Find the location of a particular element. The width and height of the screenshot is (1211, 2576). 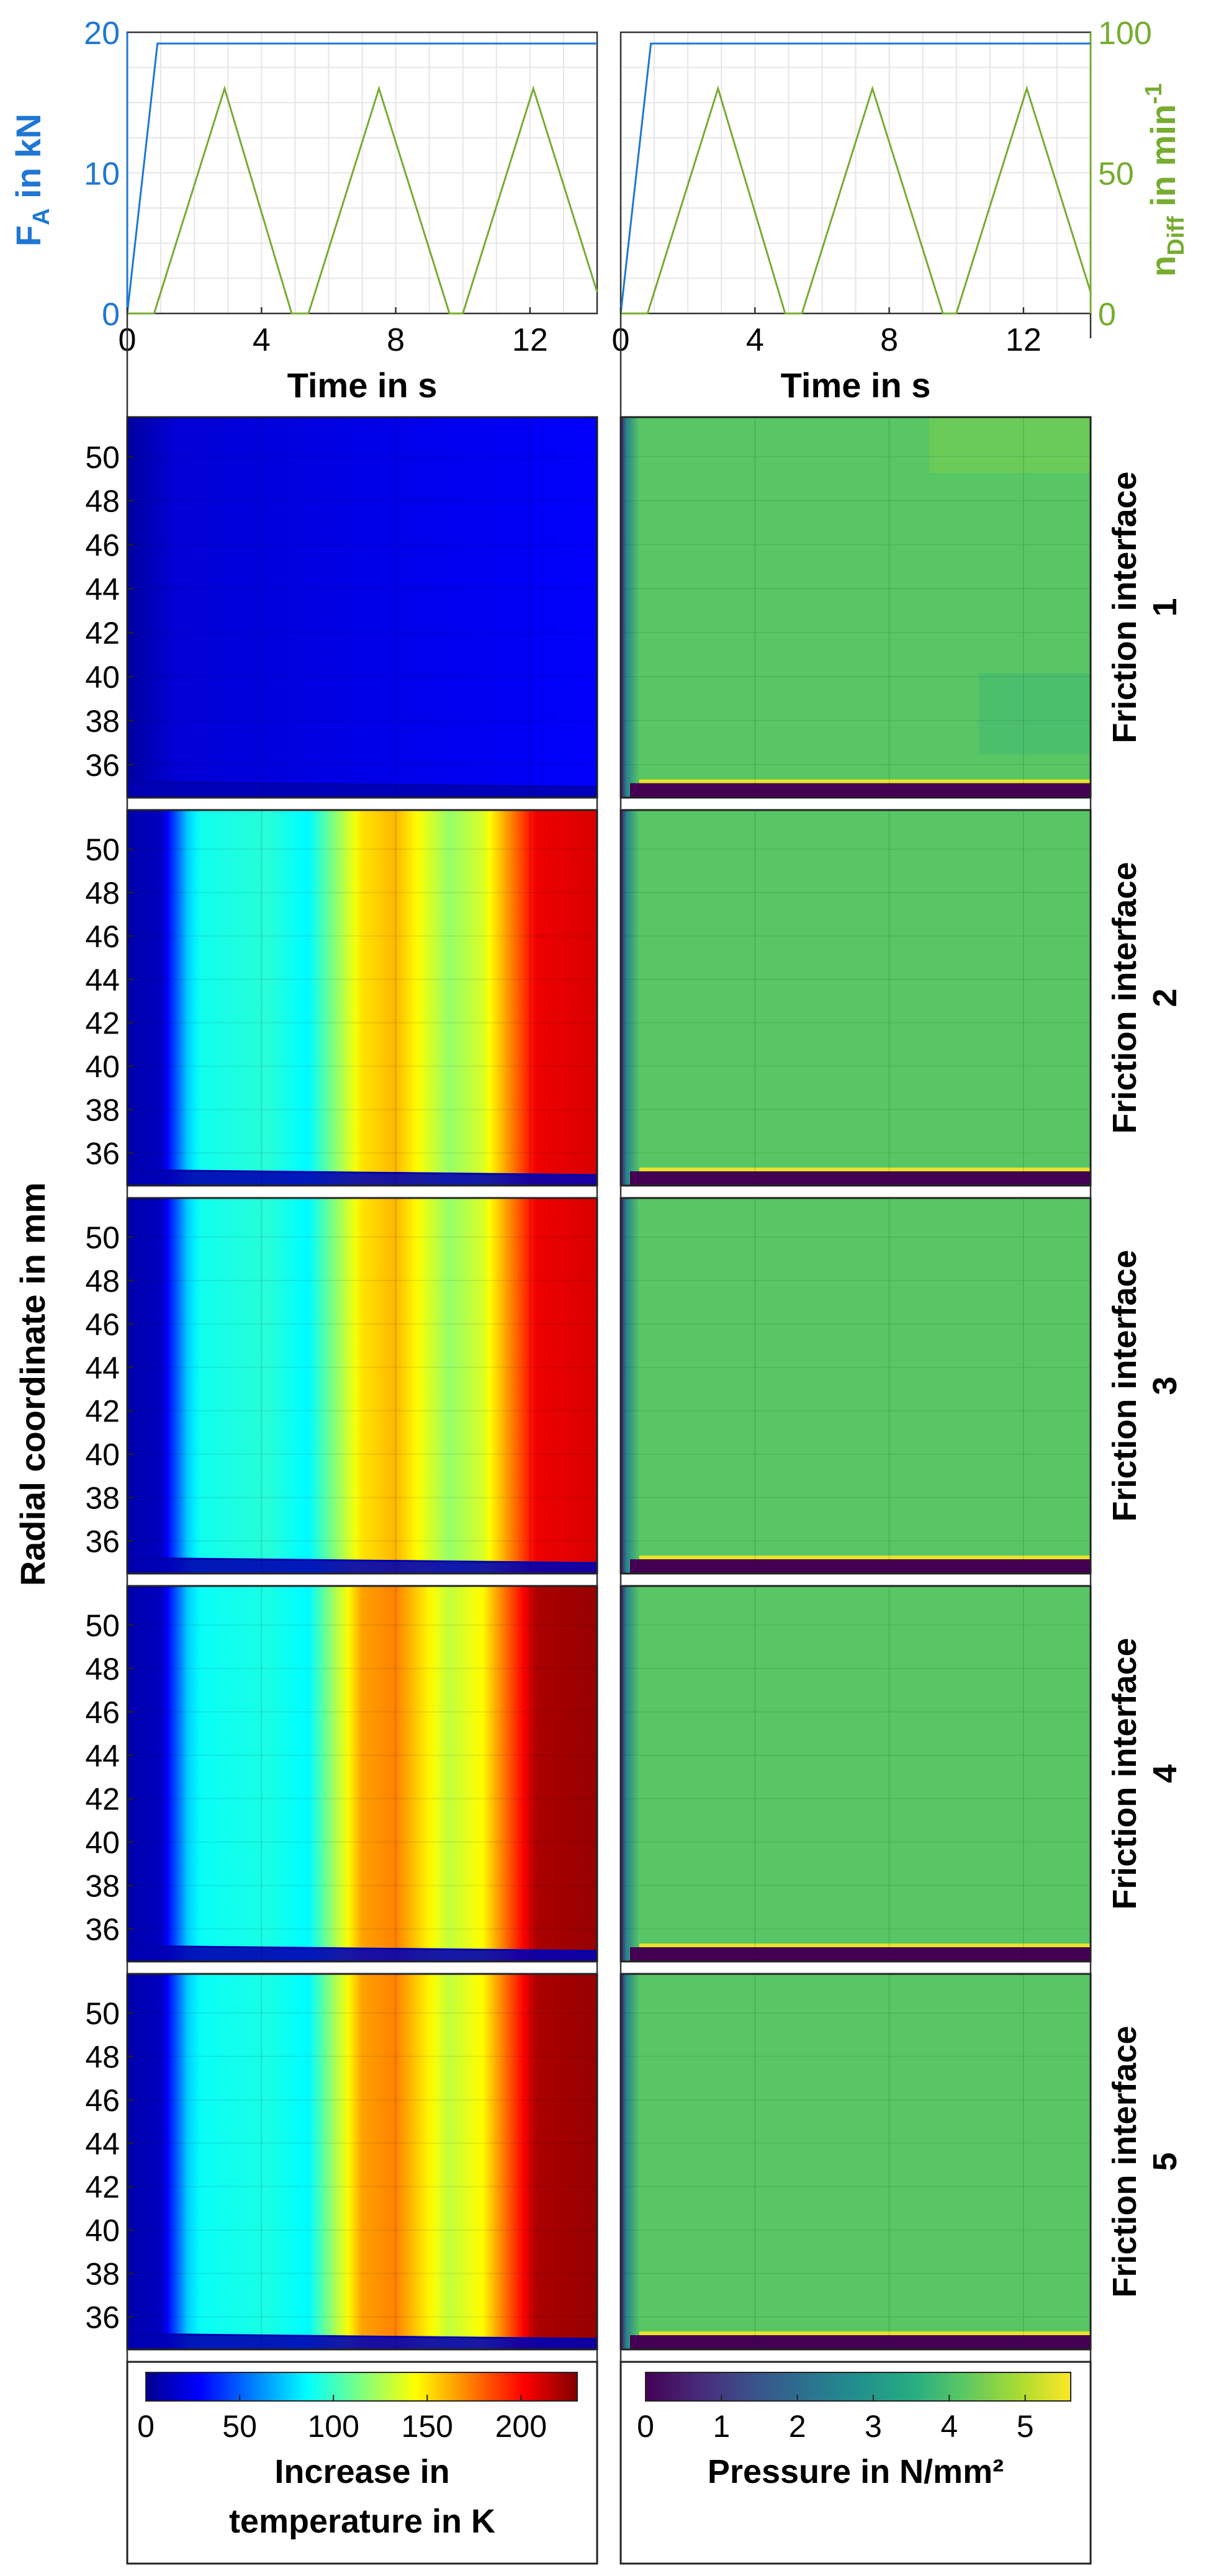

temperature-map-3: 36 38 40 42 44 46 48 50 is located at coordinates (341, 1386).